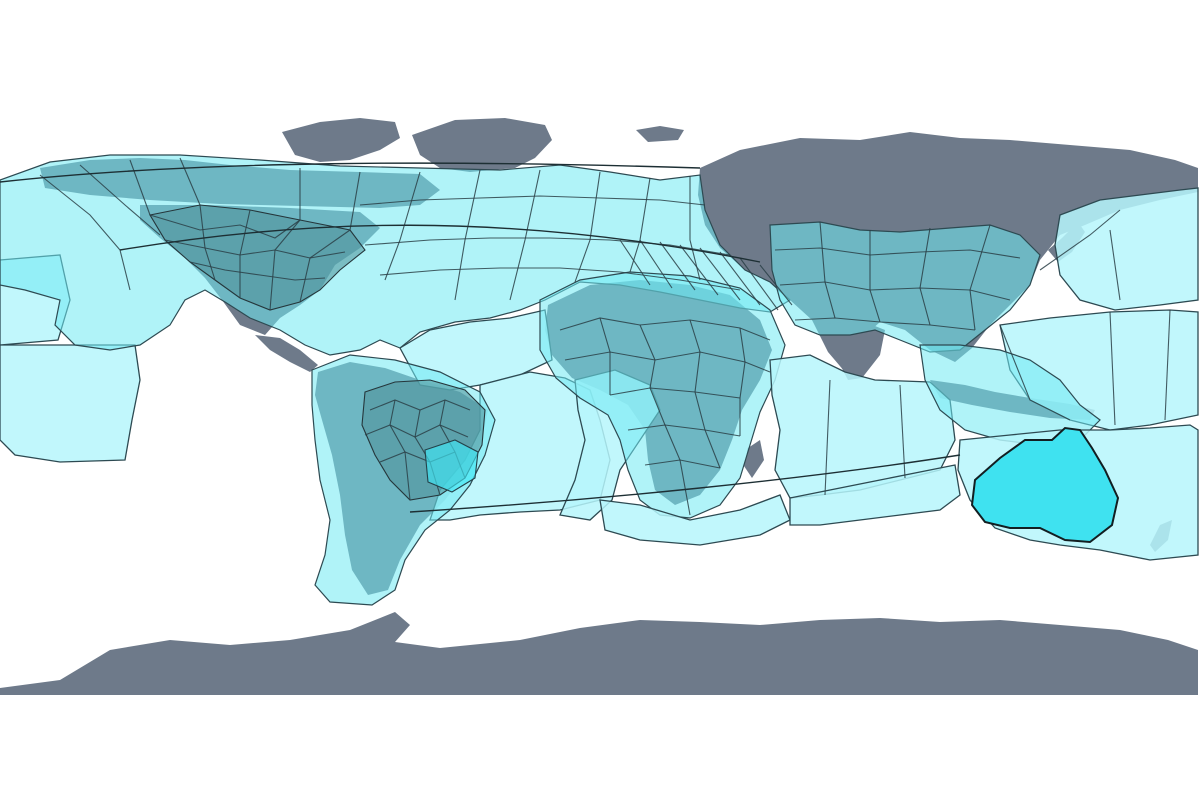 Image resolution: width=1200 pixels, height=800 pixels. What do you see at coordinates (560, 279) in the screenshot?
I see `cell-arc-row3` at bounding box center [560, 279].